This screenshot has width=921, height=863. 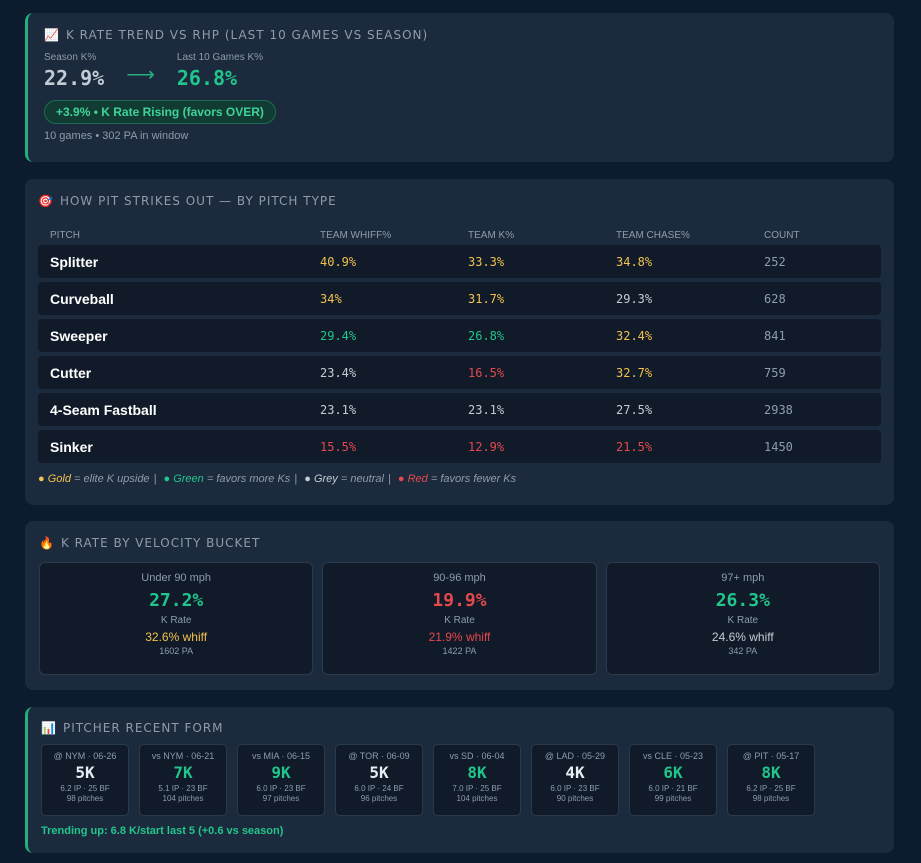 I want to click on game-opponent: @ TOR · 06-09, so click(x=379, y=756).